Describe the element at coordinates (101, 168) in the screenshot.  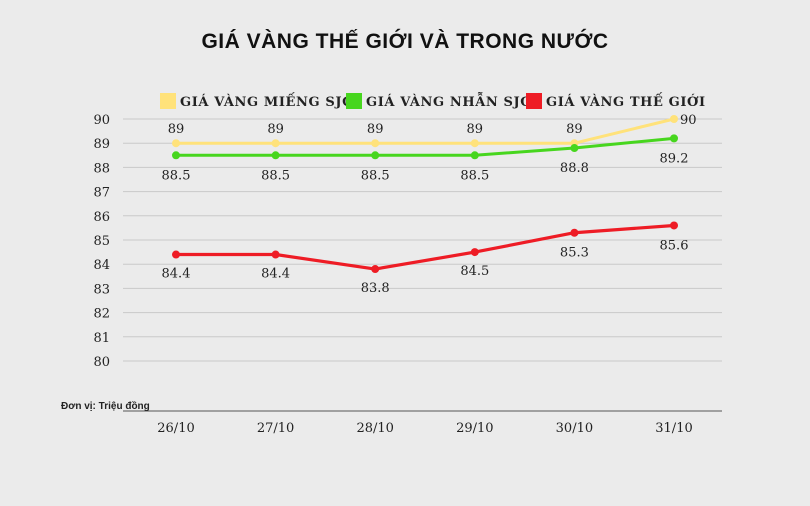
I see `y-tick-label: 88` at that location.